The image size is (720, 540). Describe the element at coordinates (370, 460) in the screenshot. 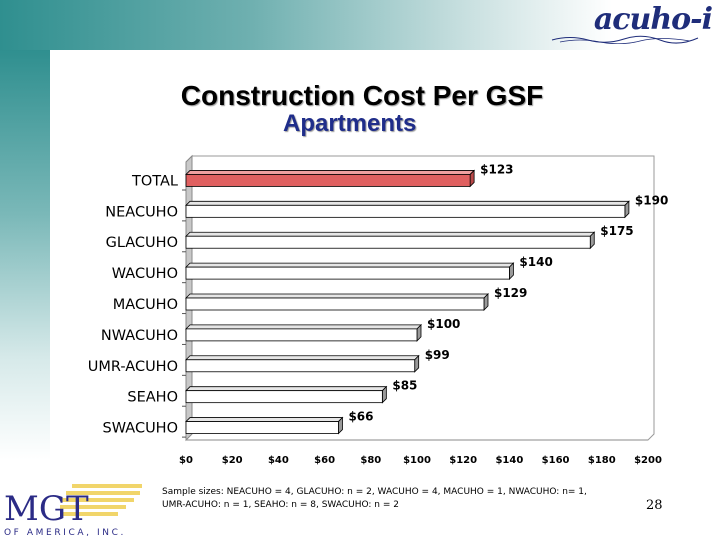

I see `x-tick-label: $80` at that location.